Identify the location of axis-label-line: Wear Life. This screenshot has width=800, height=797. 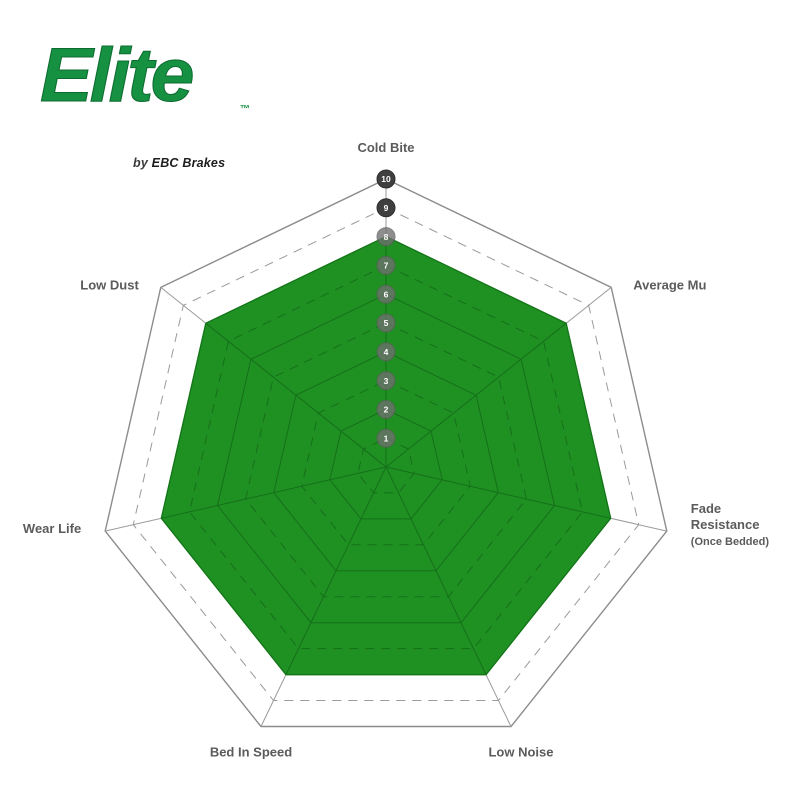
(52, 528).